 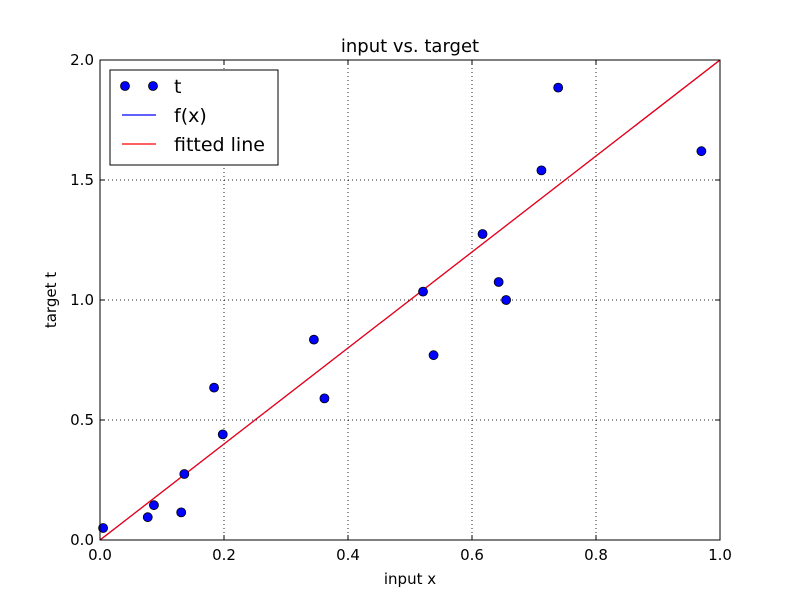 What do you see at coordinates (720, 555) in the screenshot?
I see `x-tick-label: 1.0` at bounding box center [720, 555].